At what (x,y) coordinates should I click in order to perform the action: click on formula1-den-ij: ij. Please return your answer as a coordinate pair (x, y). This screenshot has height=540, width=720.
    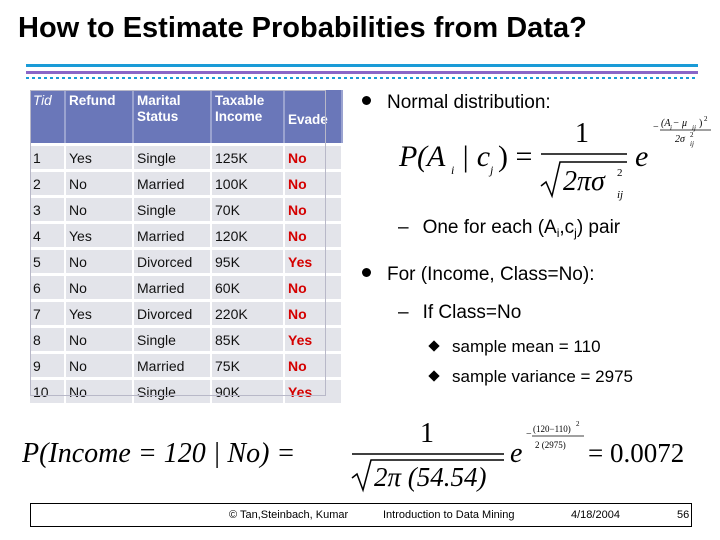
    Looking at the image, I should click on (620, 195).